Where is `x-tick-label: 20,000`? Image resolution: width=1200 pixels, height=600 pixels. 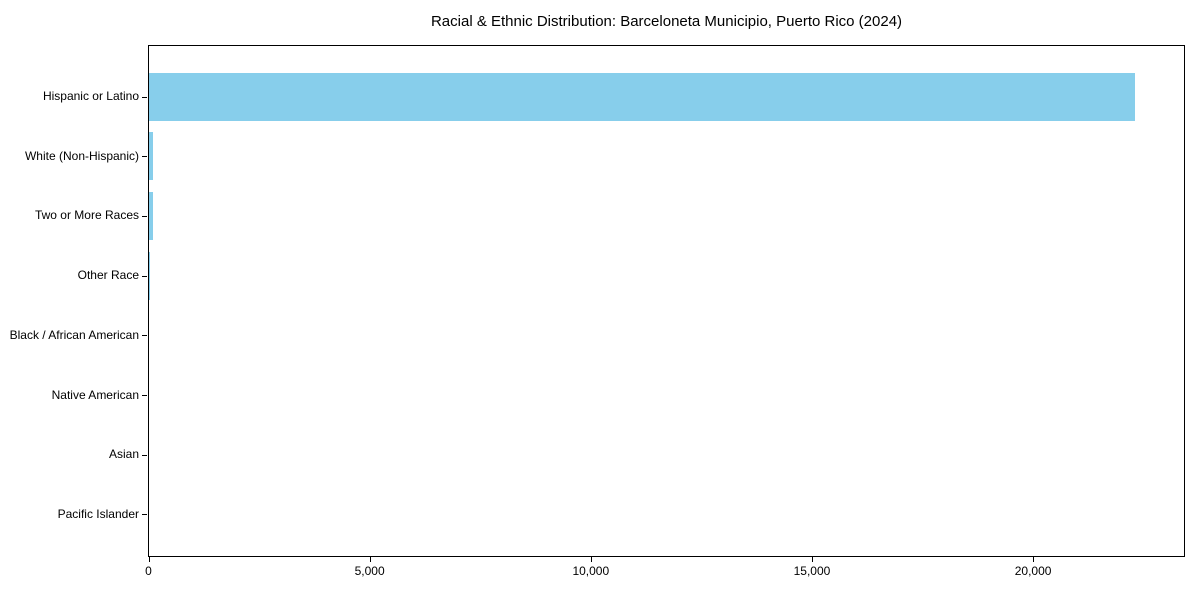
x-tick-label: 20,000 is located at coordinates (1033, 571).